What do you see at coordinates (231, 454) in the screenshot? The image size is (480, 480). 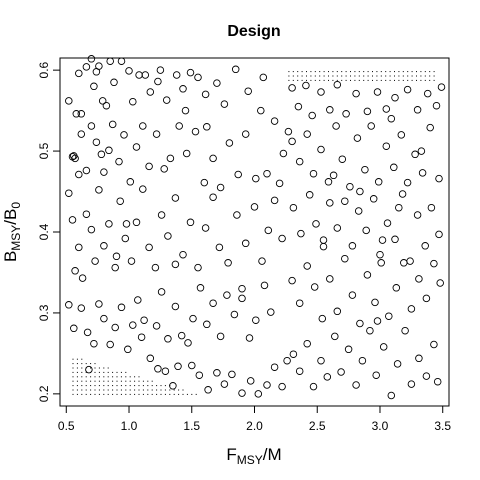 I see `x-axis-label-main: F` at bounding box center [231, 454].